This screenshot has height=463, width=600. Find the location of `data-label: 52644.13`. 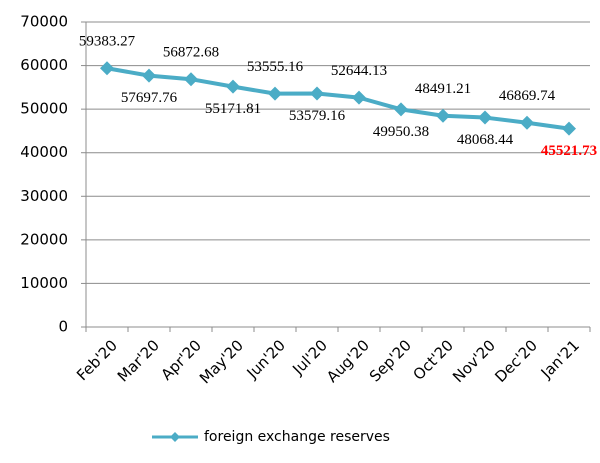

data-label: 52644.13 is located at coordinates (359, 71).